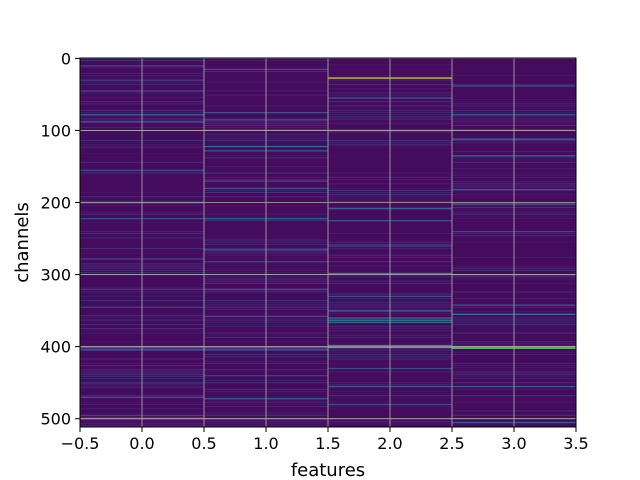 This screenshot has width=640, height=480. What do you see at coordinates (55, 130) in the screenshot?
I see `y-tick-label: 100` at bounding box center [55, 130].